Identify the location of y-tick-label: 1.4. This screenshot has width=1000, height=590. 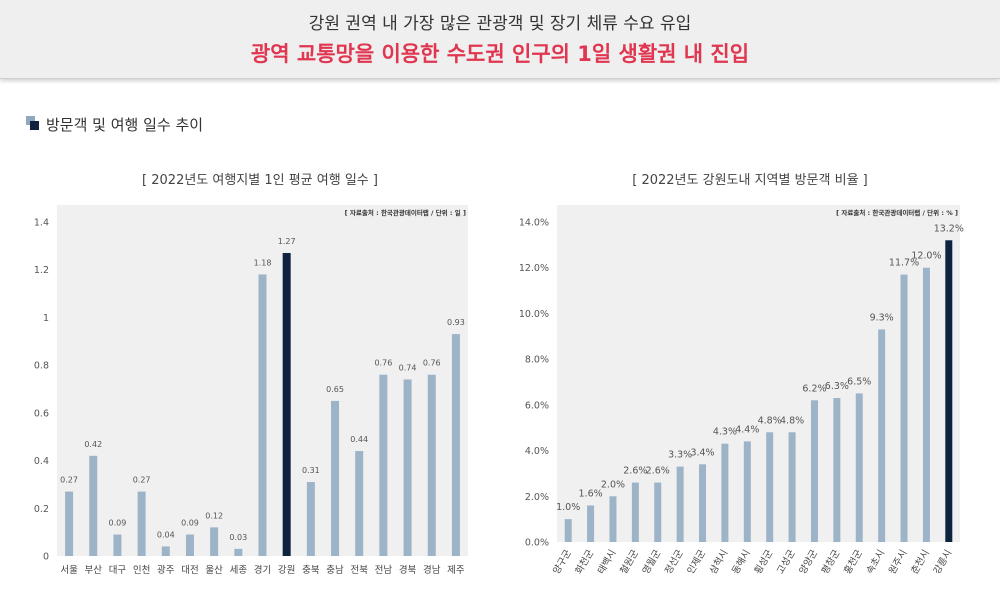
(41, 223).